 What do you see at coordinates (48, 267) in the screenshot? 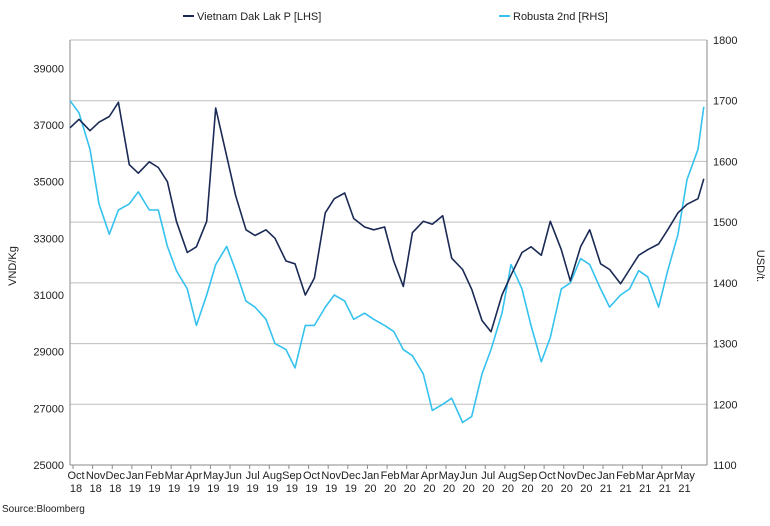
I see `left-axis-ticks: 25000 27000 29000 31000 33000 35000 37000 39000` at bounding box center [48, 267].